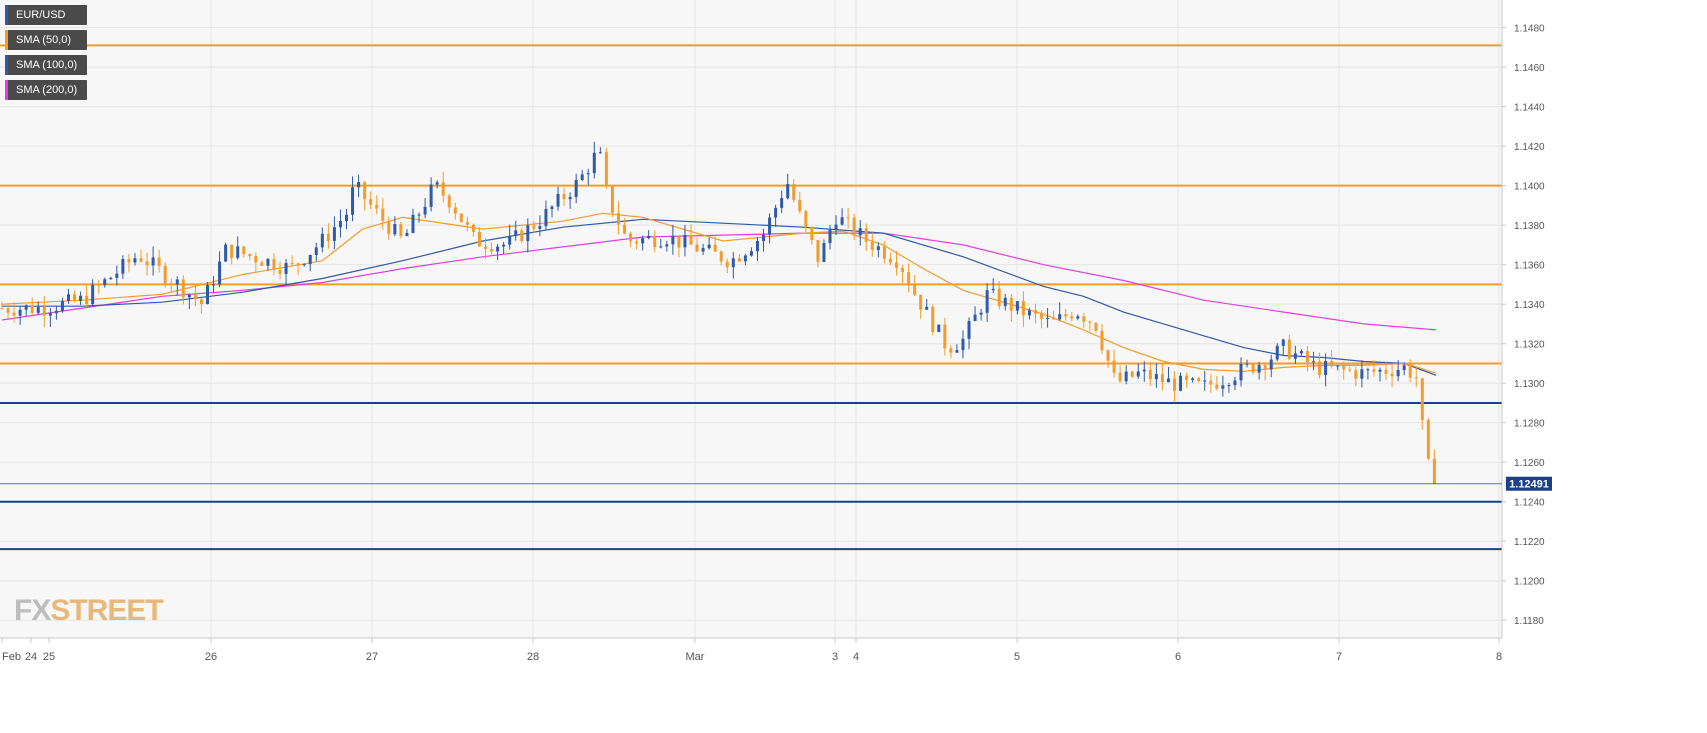 The width and height of the screenshot is (1707, 733). I want to click on legend-label: SMA (200,0), so click(47, 90).